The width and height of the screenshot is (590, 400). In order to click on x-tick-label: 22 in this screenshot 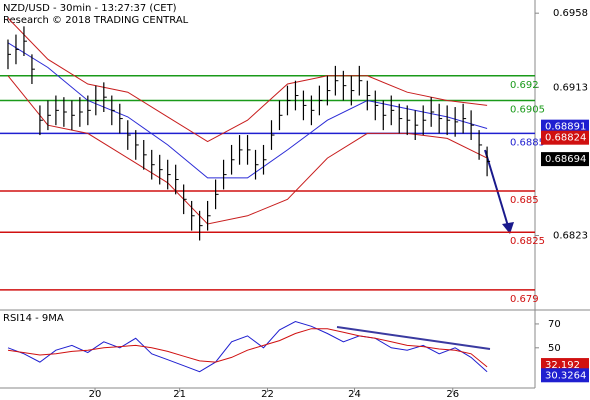, I will do `click(267, 394)`.